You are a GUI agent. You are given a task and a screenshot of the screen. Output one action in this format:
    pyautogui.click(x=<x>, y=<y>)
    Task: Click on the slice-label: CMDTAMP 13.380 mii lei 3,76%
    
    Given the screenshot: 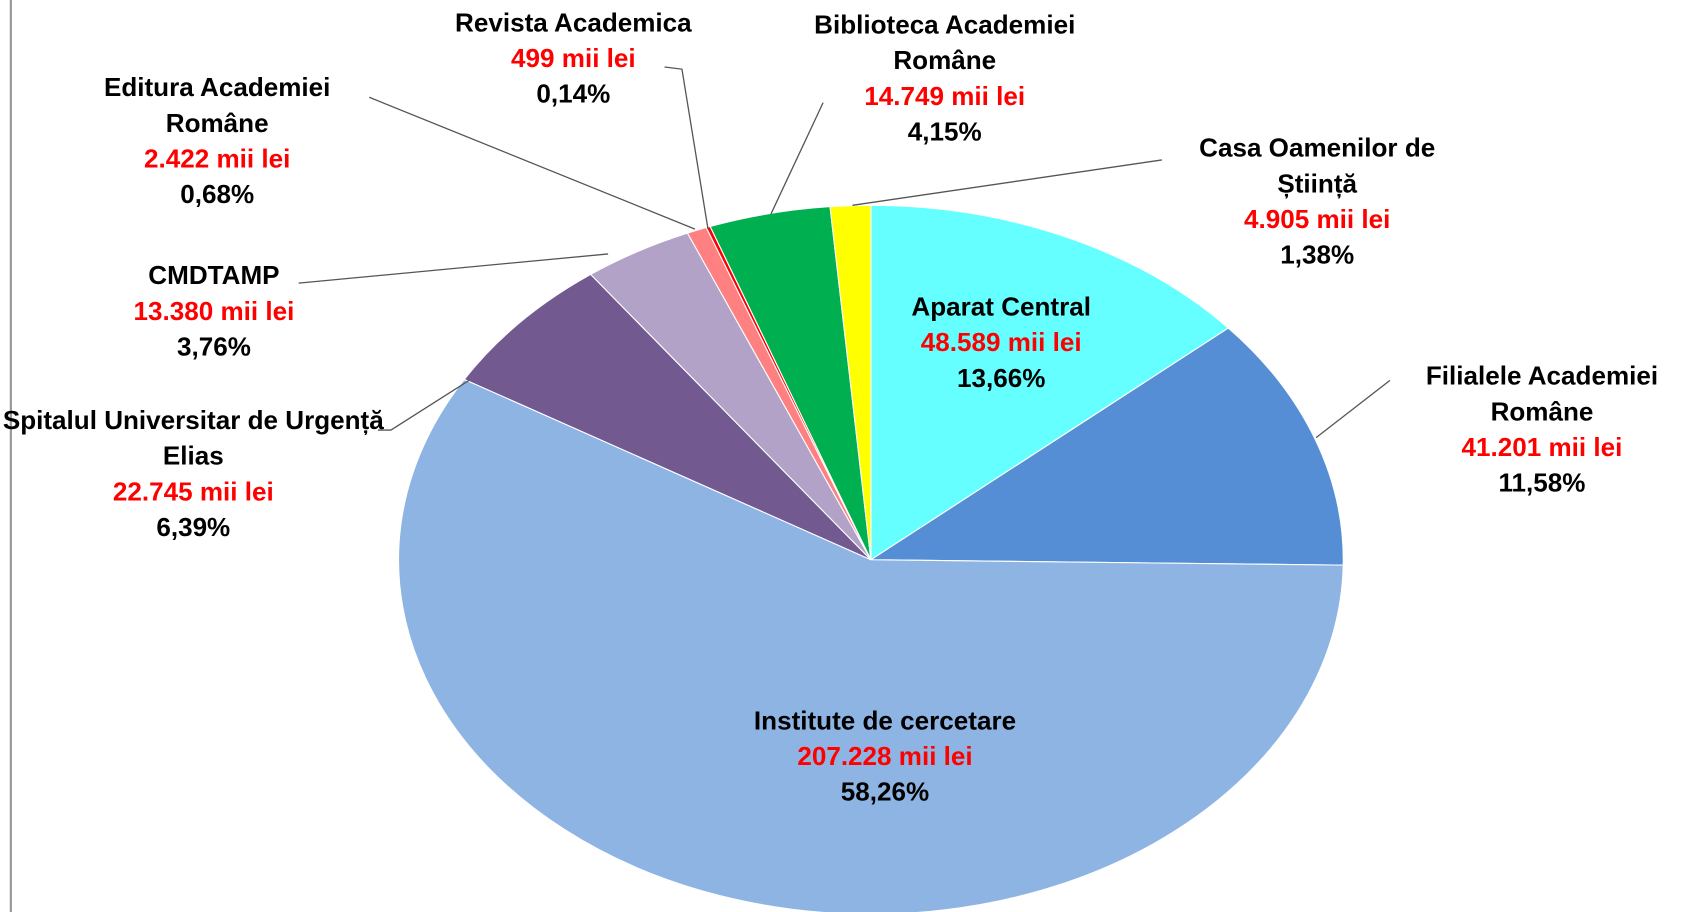 What is the action you would take?
    pyautogui.click(x=221, y=311)
    